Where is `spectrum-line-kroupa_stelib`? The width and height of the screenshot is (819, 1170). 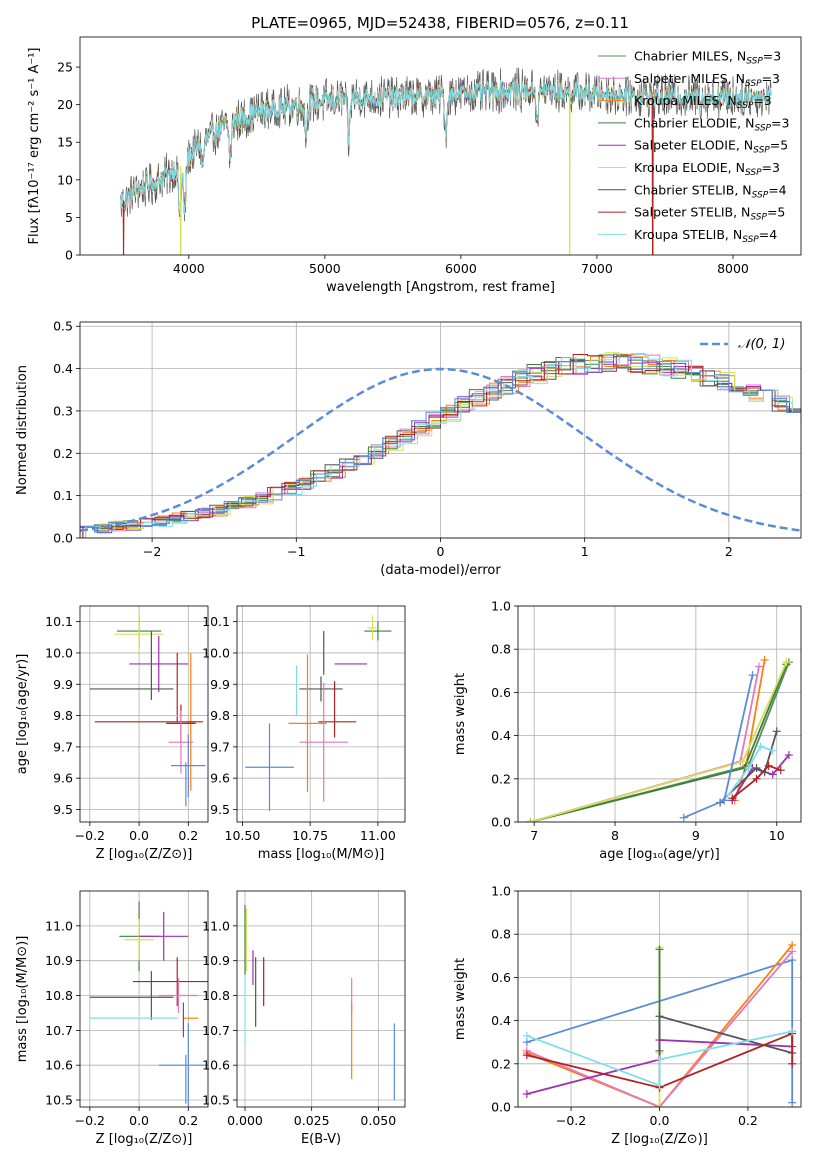 spectrum-line-kroupa_stelib is located at coordinates (446, 146).